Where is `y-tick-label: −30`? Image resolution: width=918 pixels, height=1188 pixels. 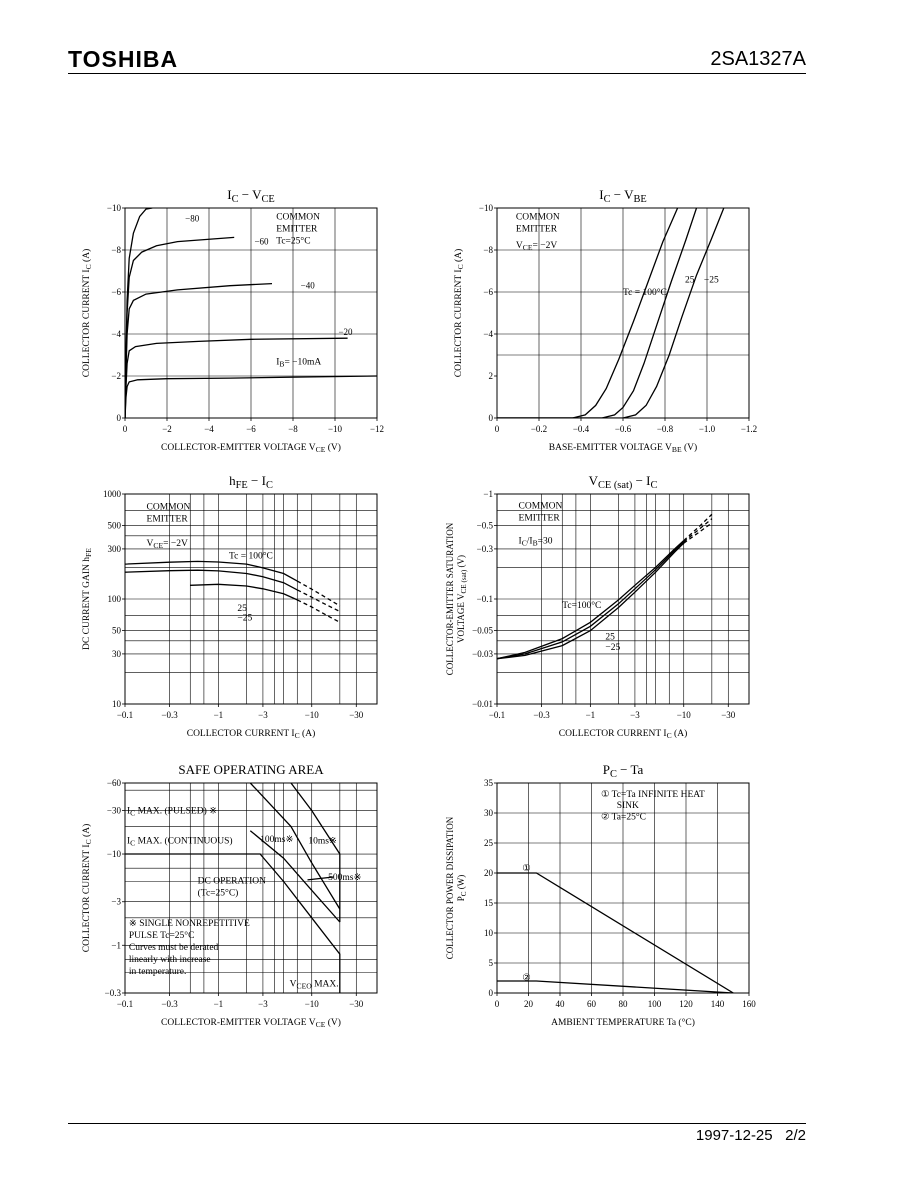
y-tick-label: −30 is located at coordinates (114, 810).